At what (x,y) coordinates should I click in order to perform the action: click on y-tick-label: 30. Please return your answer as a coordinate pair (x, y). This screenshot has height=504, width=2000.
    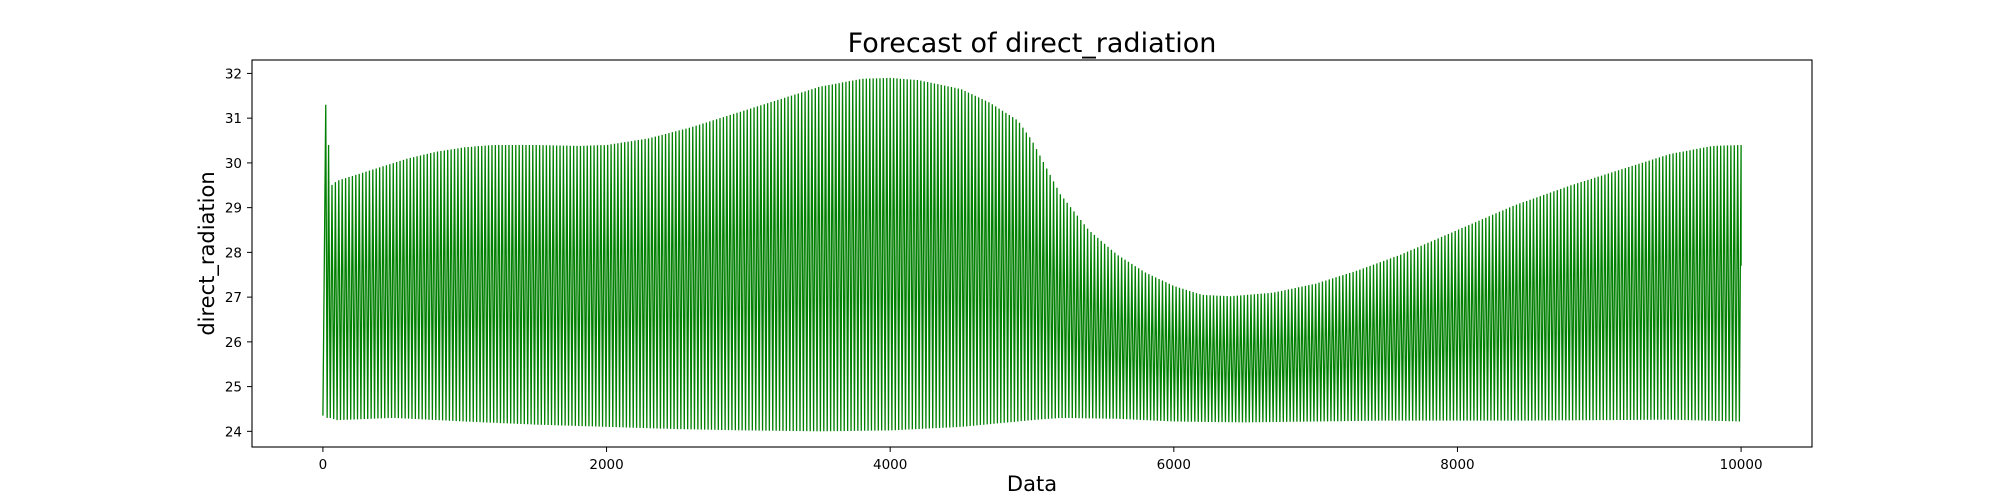
    Looking at the image, I should click on (233, 164).